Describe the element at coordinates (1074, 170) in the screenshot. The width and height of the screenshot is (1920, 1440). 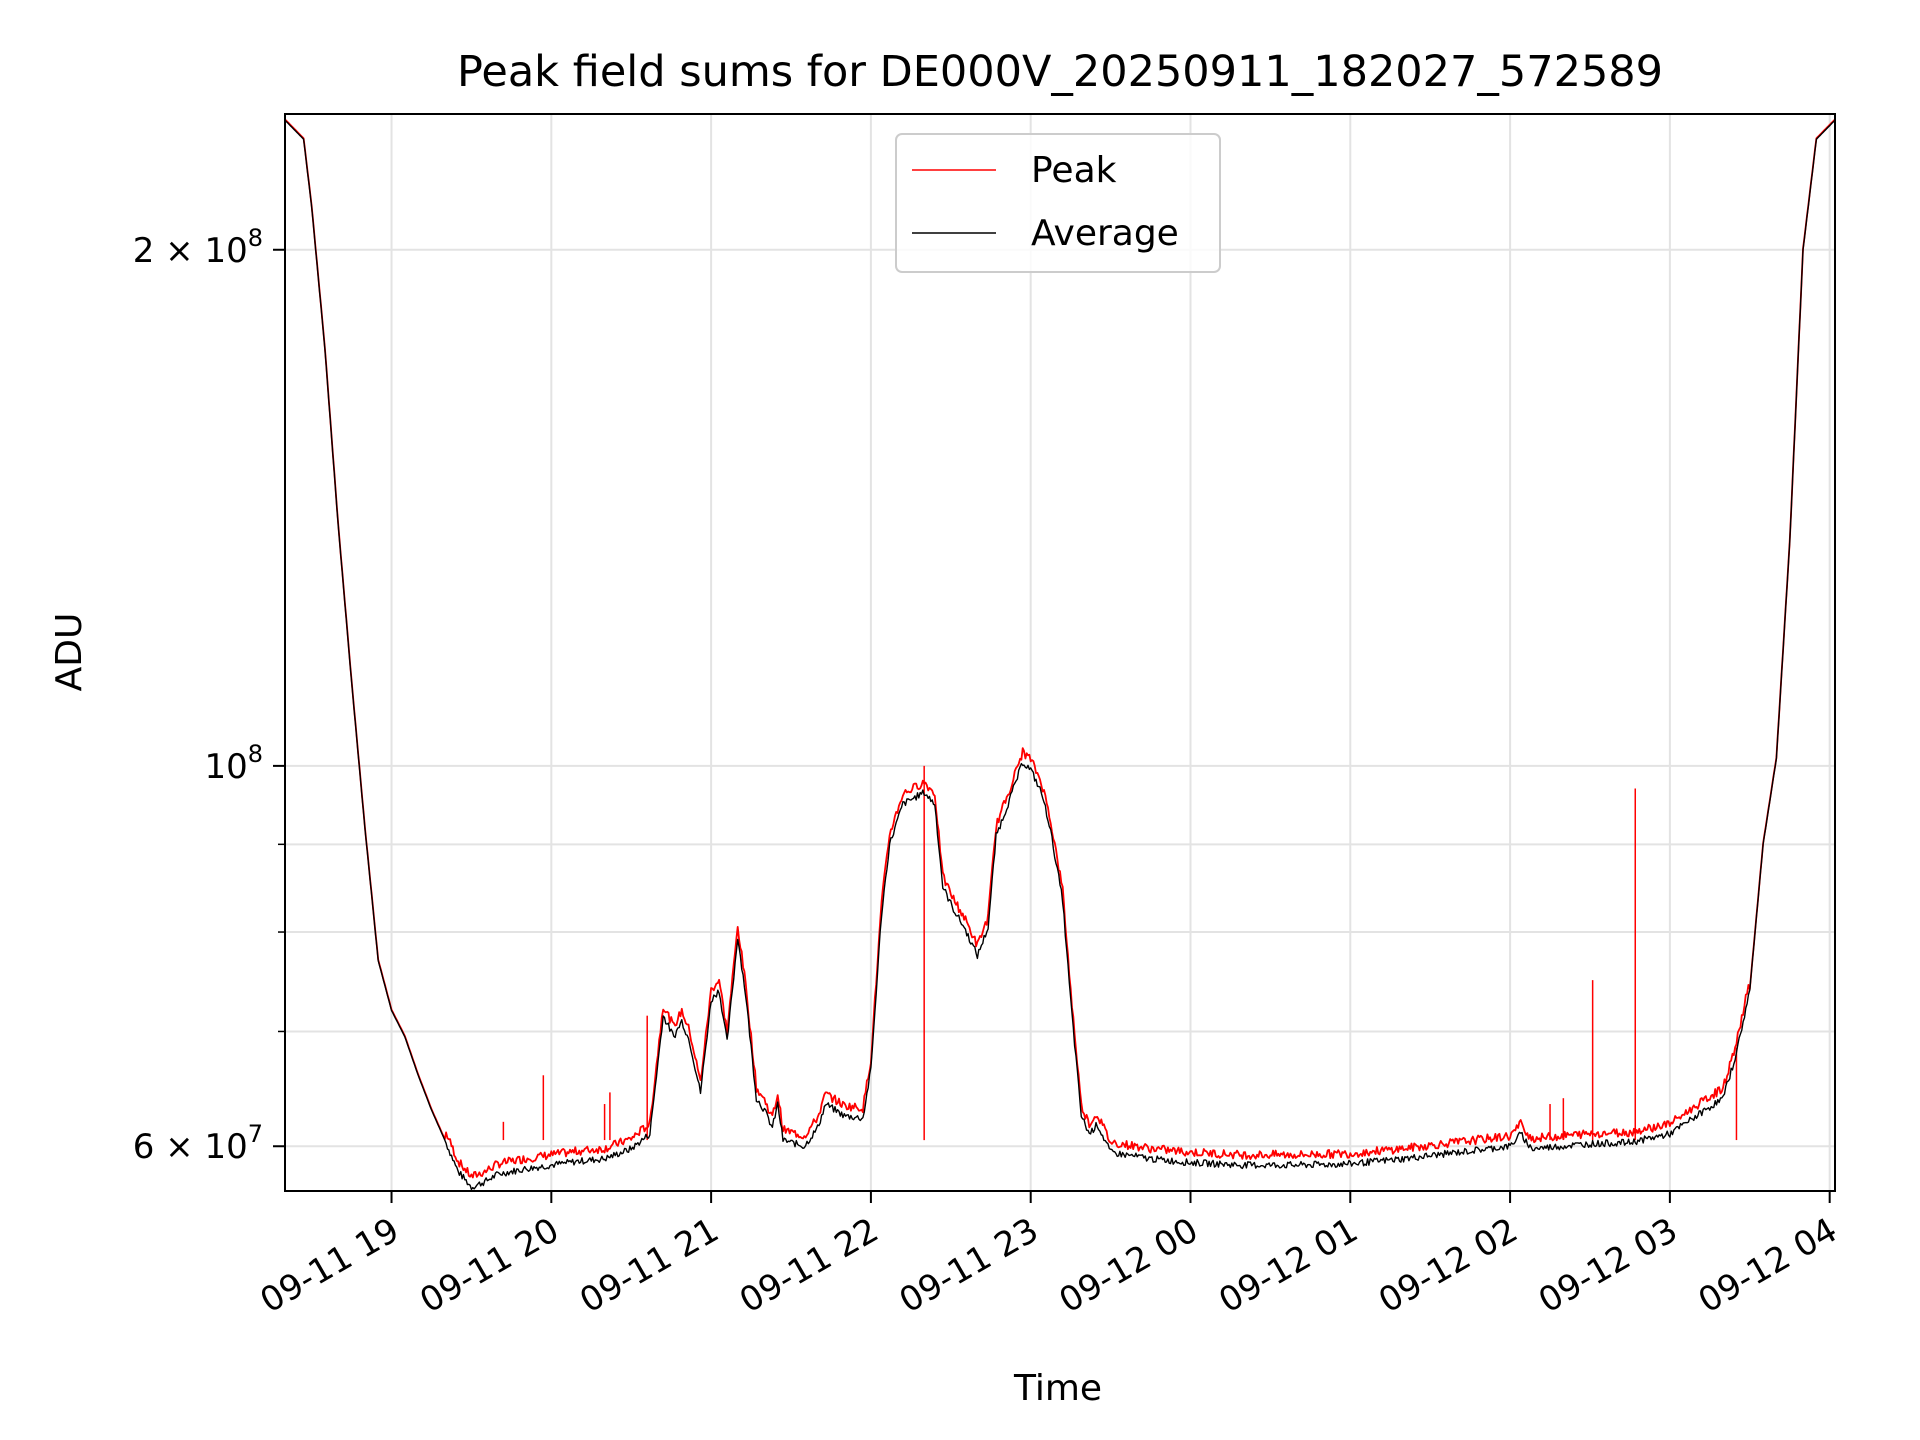
I see `legend-peak-label: Peak` at that location.